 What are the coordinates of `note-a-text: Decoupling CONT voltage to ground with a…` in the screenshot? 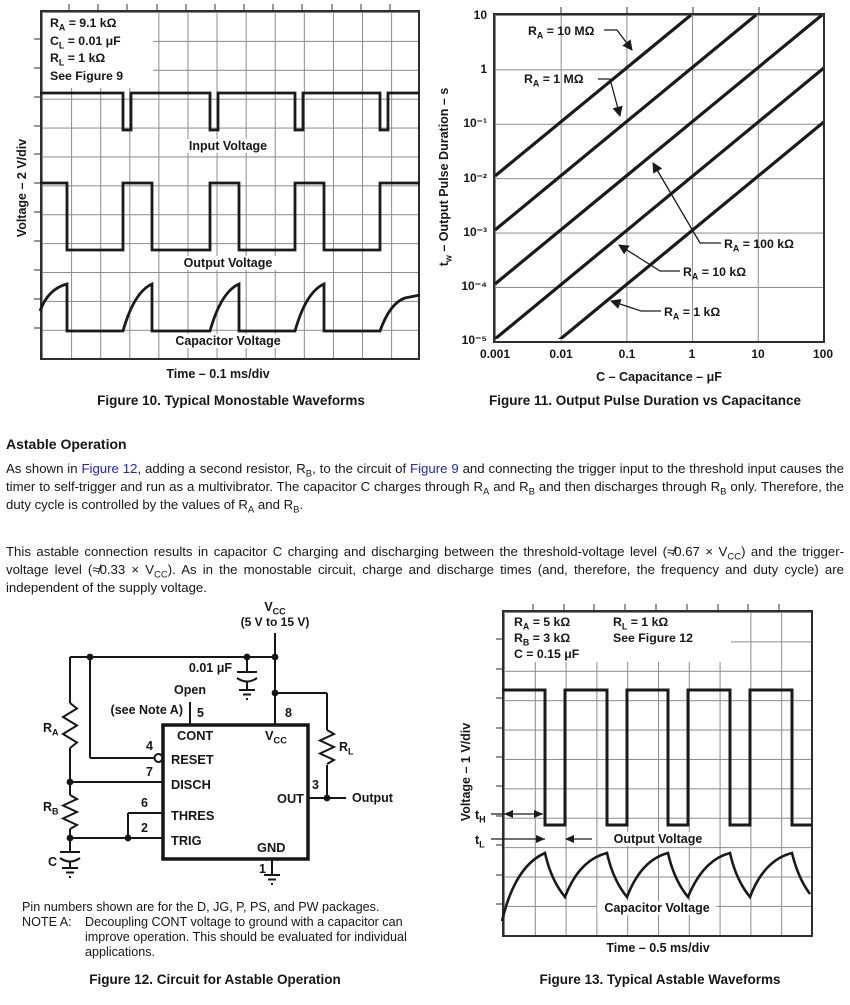 It's located at (246, 937).